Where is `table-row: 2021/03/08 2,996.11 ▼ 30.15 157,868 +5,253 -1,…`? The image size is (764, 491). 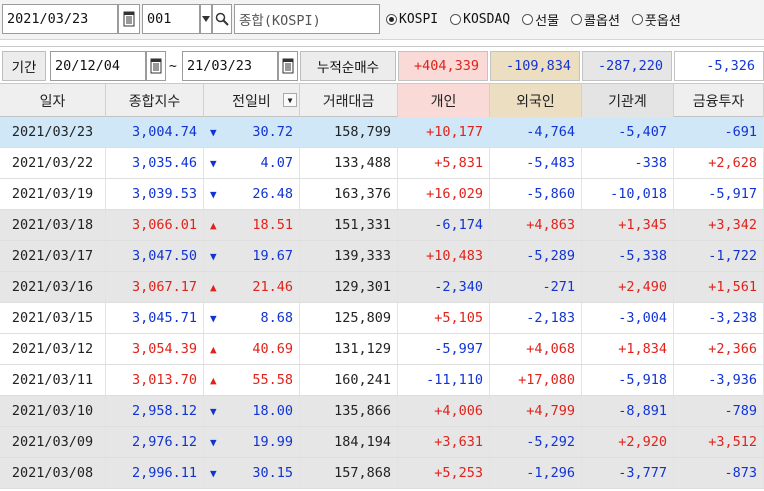 table-row: 2021/03/08 2,996.11 ▼ 30.15 157,868 +5,253 -1,… is located at coordinates (382, 473).